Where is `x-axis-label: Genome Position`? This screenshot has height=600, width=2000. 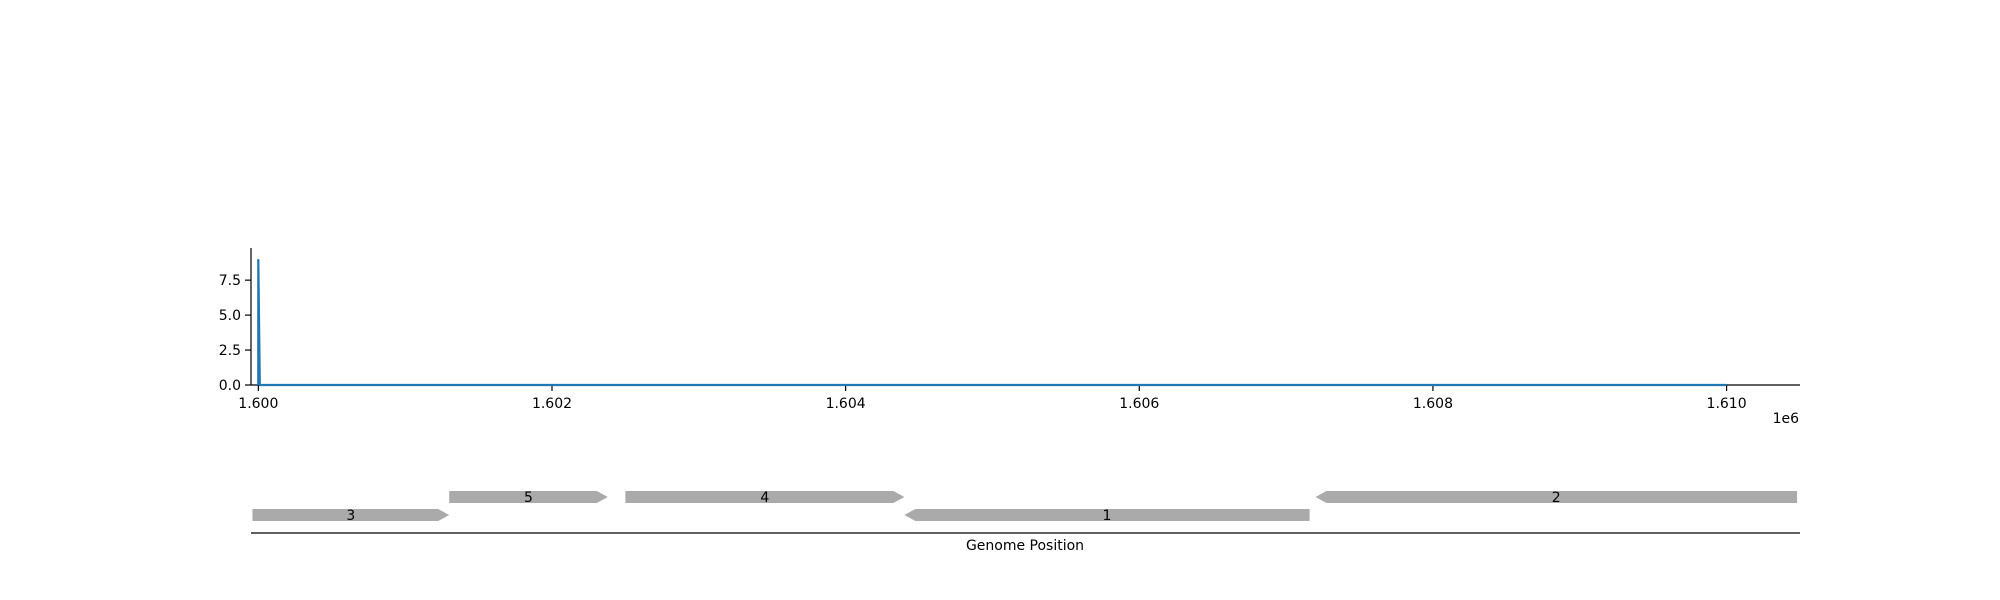 x-axis-label: Genome Position is located at coordinates (1025, 546).